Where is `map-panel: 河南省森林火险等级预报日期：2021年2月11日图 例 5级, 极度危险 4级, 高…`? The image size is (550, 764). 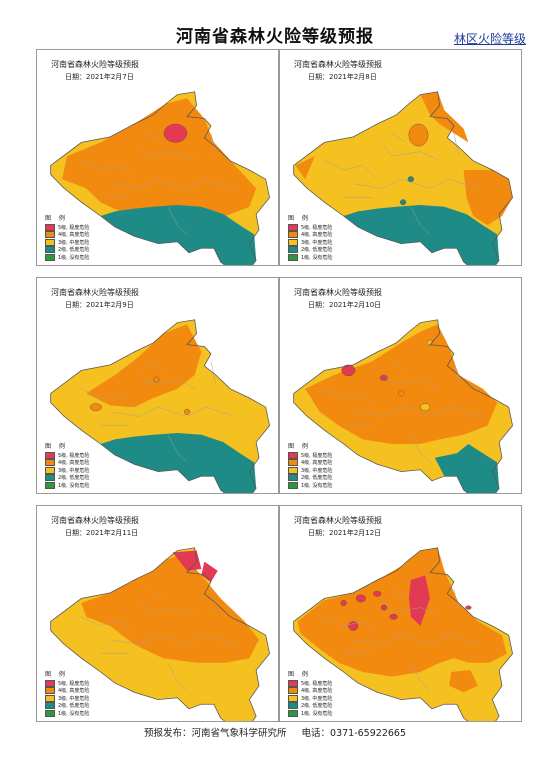
map-panel: 河南省森林火险等级预报日期：2021年2月11日图 例 5级, 极度危险 4级, 高… is located at coordinates (157, 613).